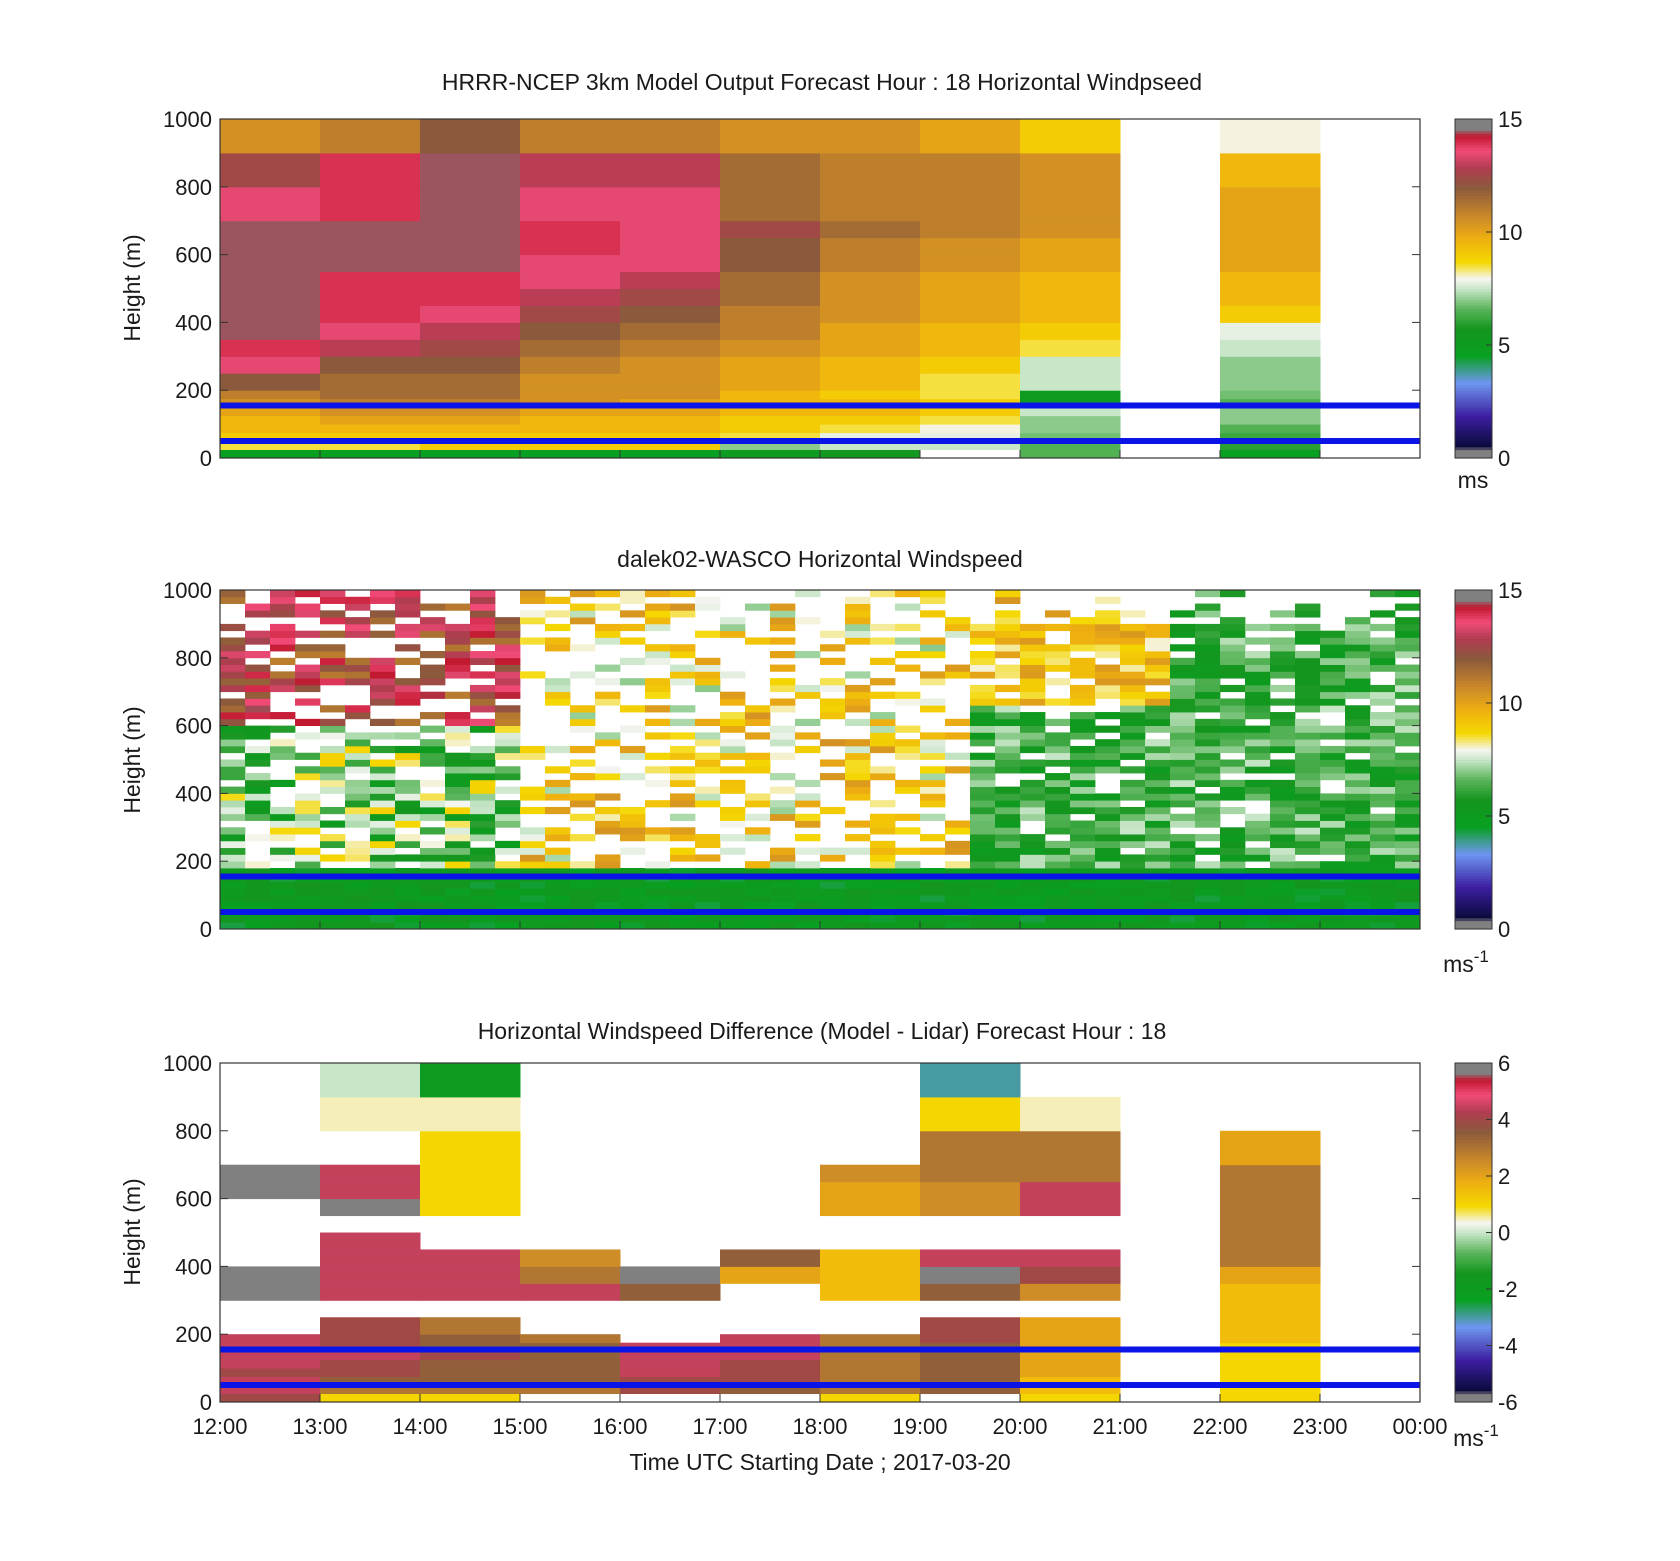  Describe the element at coordinates (820, 454) in the screenshot. I see `panel-model-x-tickmarks` at that location.